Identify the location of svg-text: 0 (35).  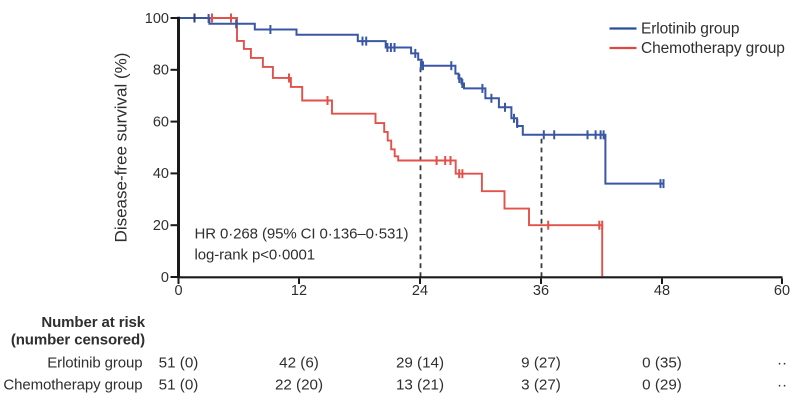
(662, 363).